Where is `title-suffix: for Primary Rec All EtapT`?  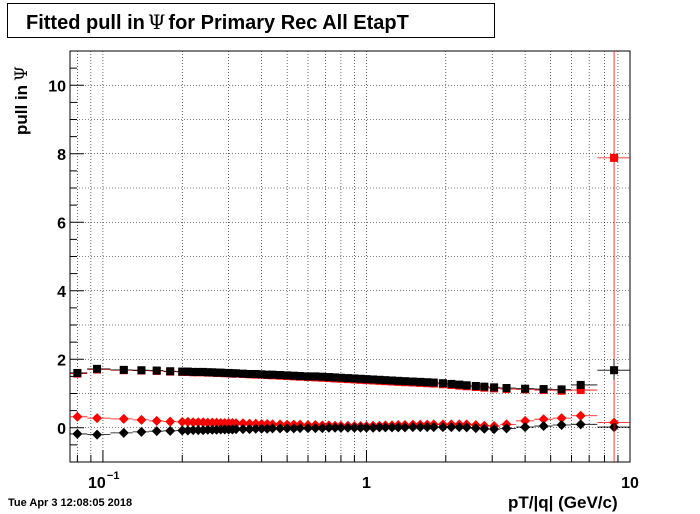 title-suffix: for Primary Rec All EtapT is located at coordinates (288, 23).